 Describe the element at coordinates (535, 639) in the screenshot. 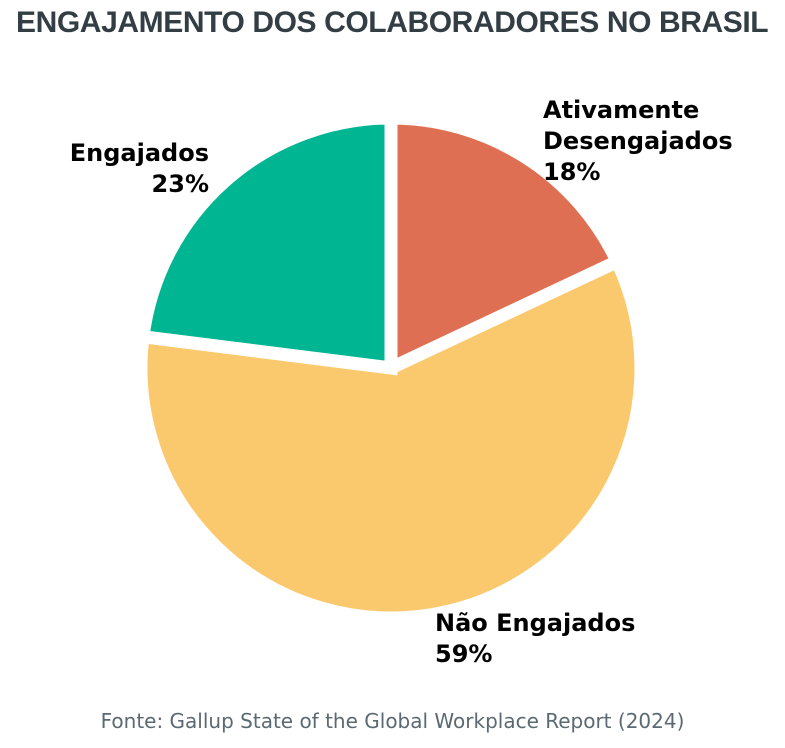

I see `slice-label-nao-engajados: Não Engajados 59%` at that location.